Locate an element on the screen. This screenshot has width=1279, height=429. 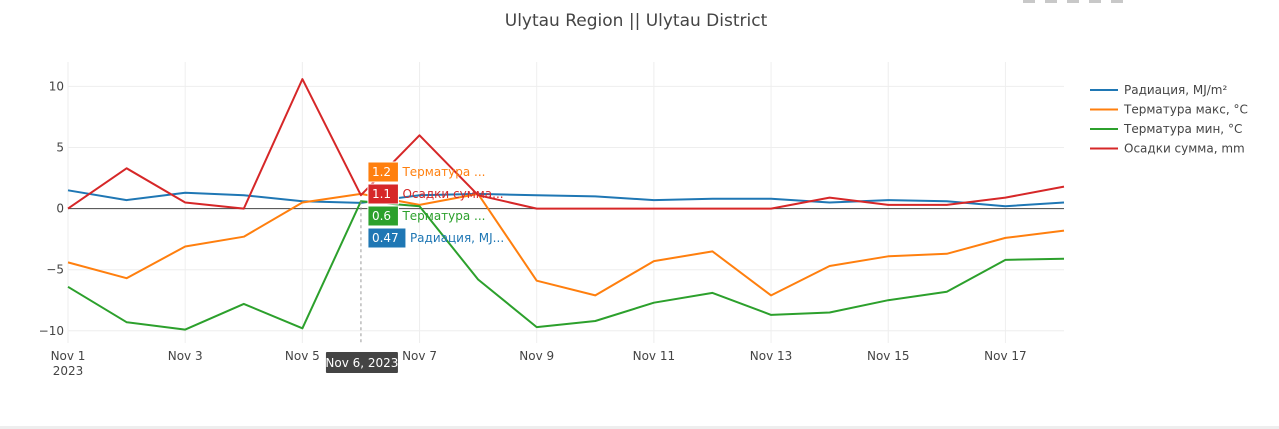
hover-date-box is located at coordinates (361, 362).